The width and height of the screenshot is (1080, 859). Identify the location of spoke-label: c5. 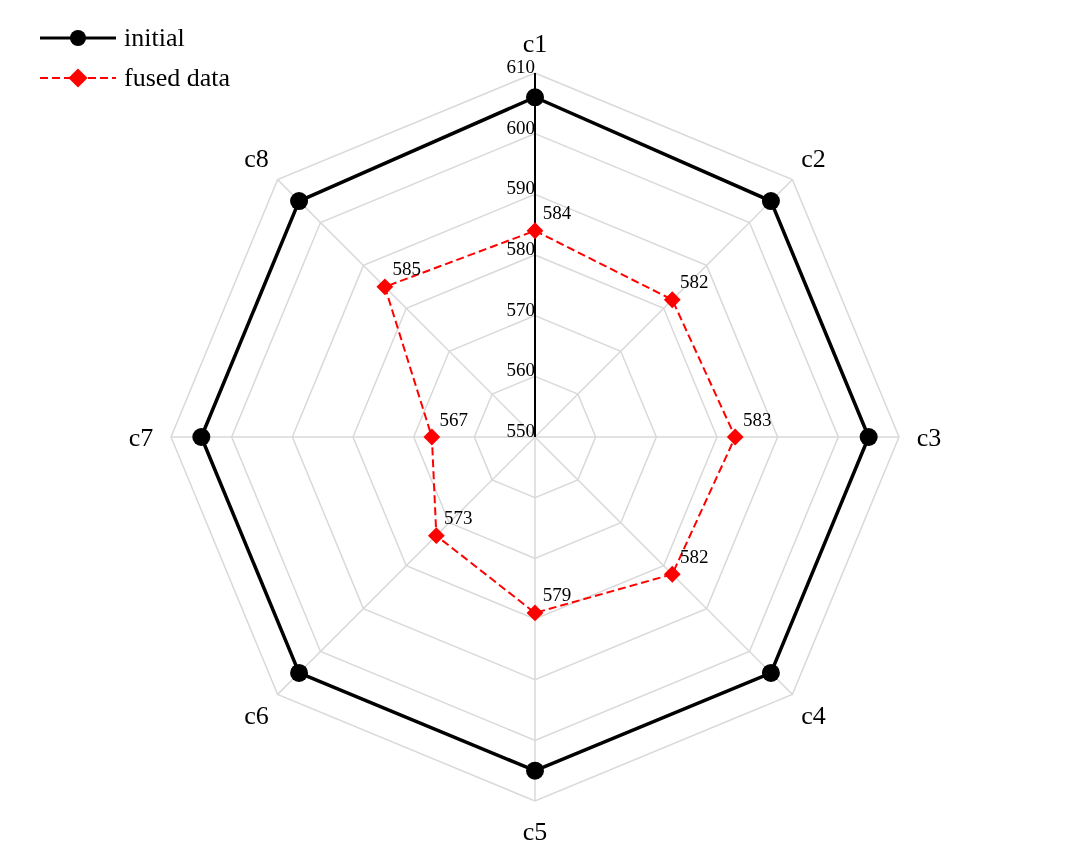
(535, 831).